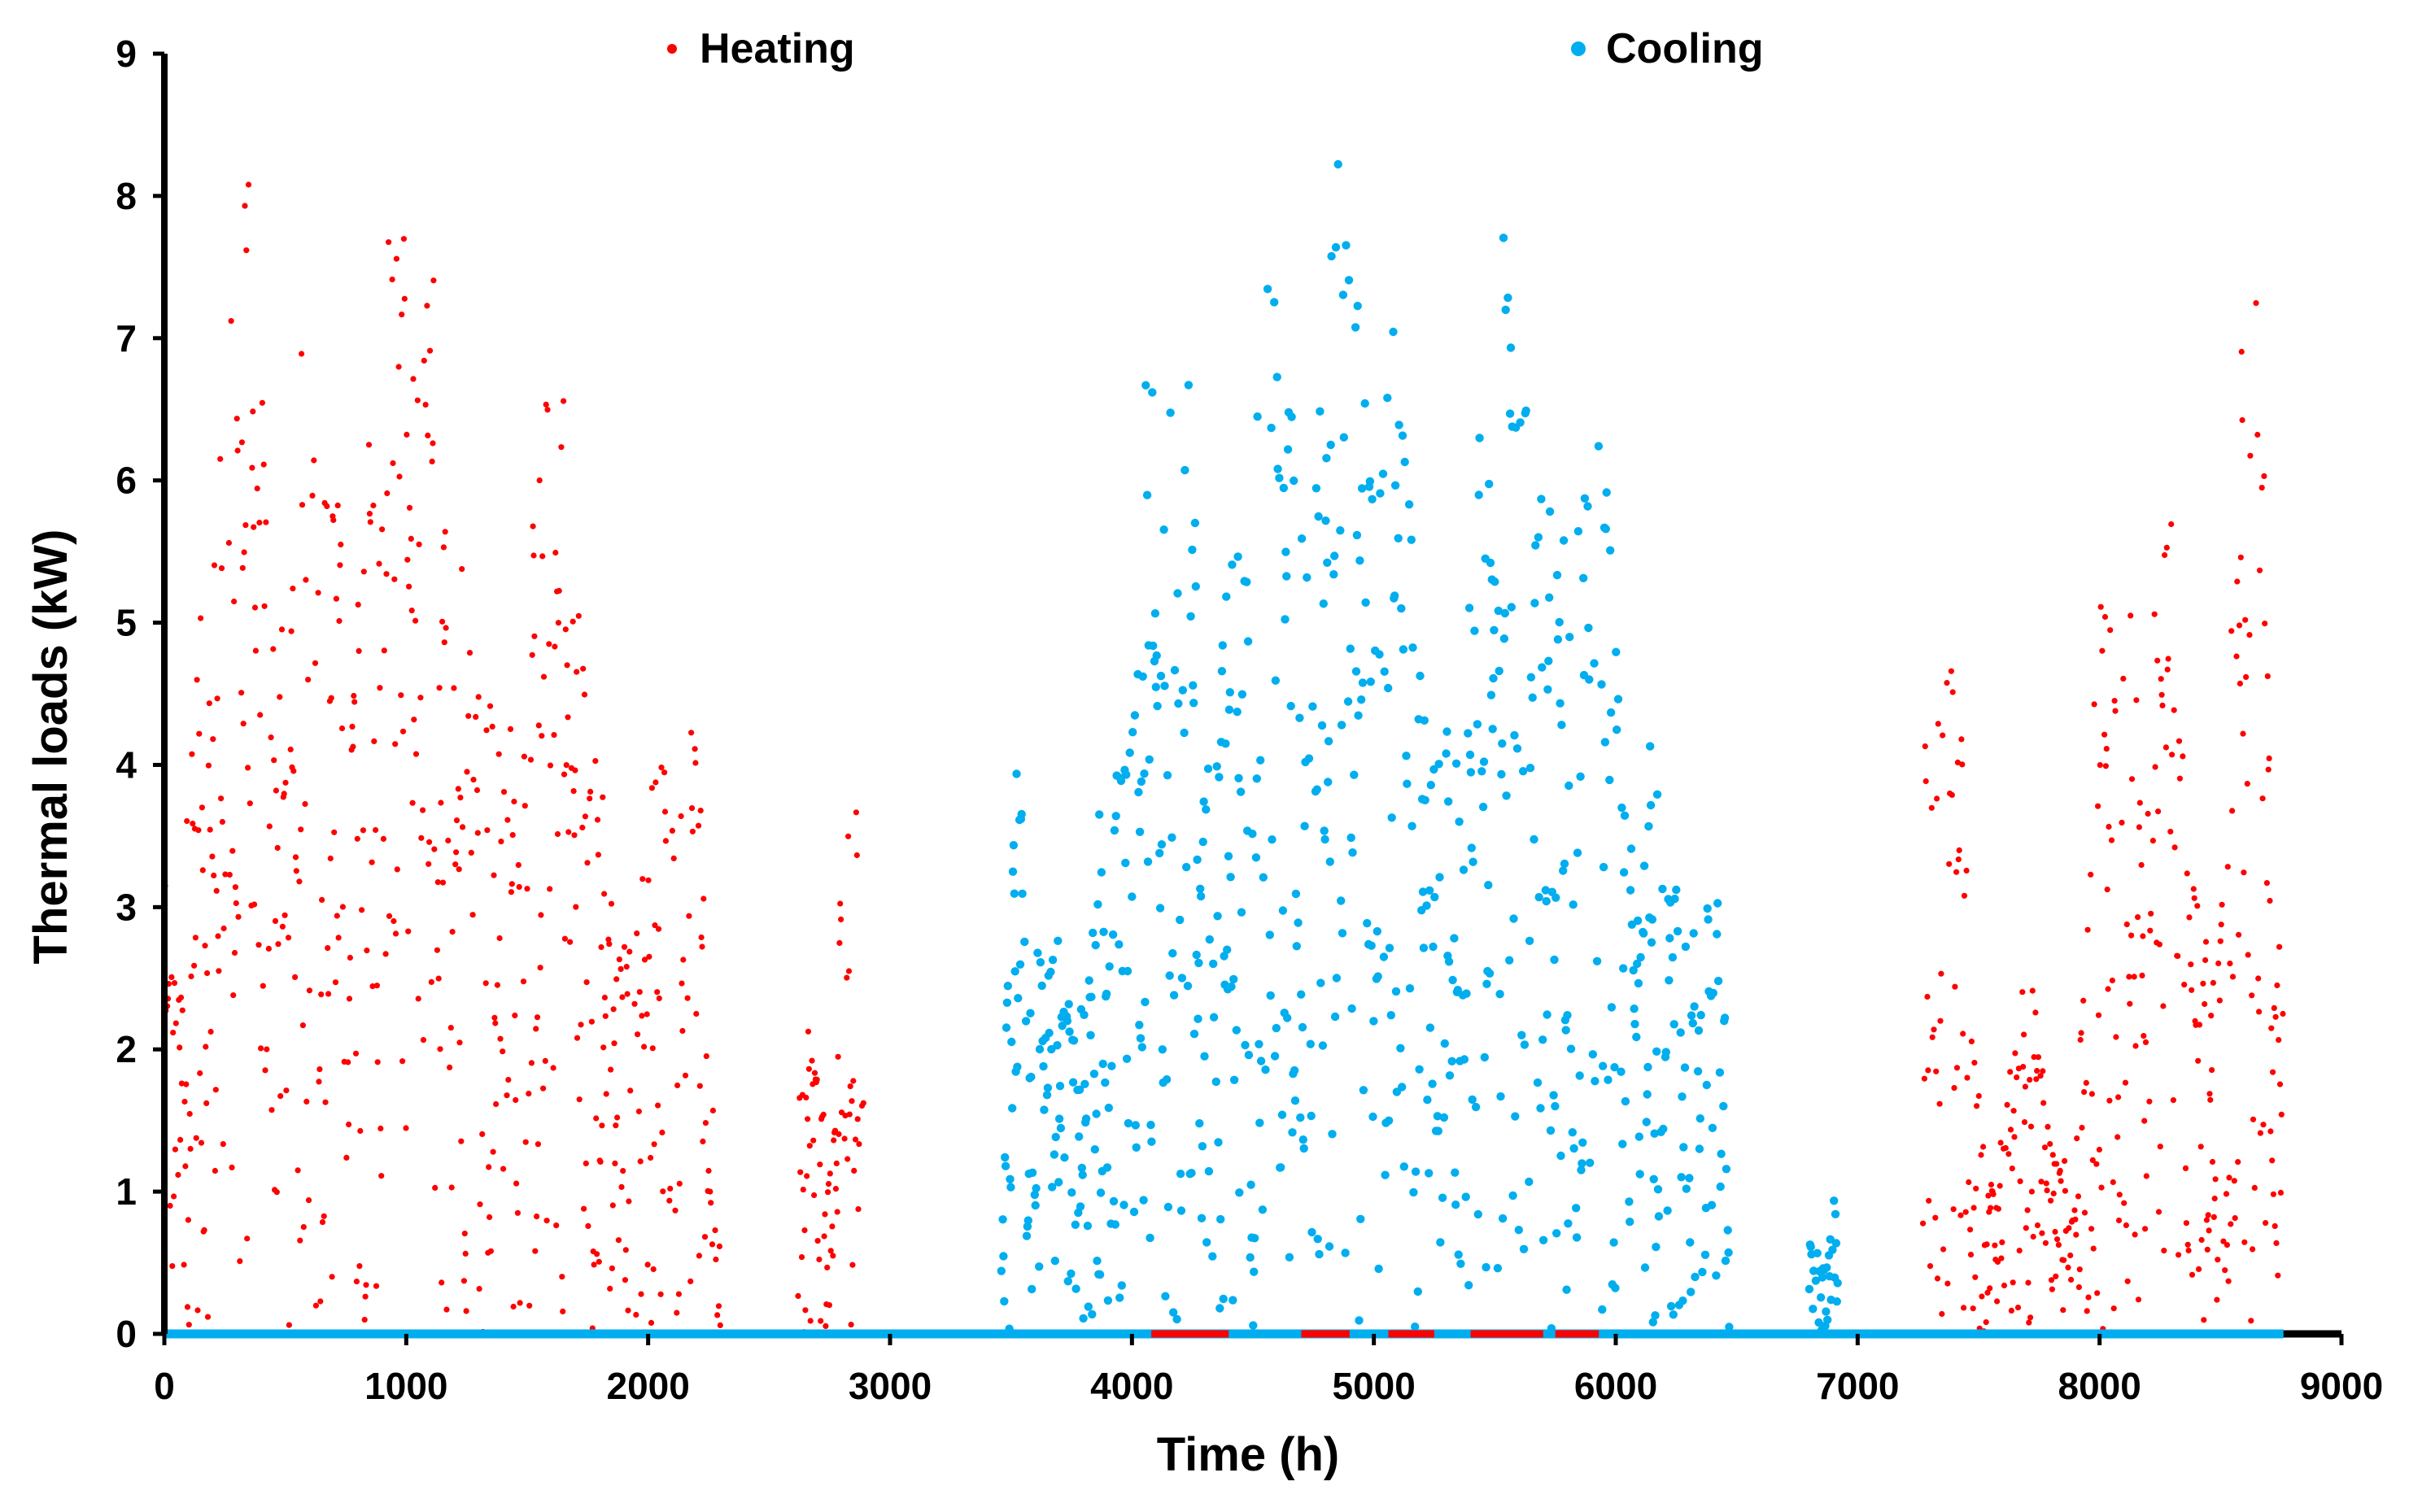 This screenshot has height=1512, width=2409. What do you see at coordinates (405, 1386) in the screenshot?
I see `x-tick-label: 1000` at bounding box center [405, 1386].